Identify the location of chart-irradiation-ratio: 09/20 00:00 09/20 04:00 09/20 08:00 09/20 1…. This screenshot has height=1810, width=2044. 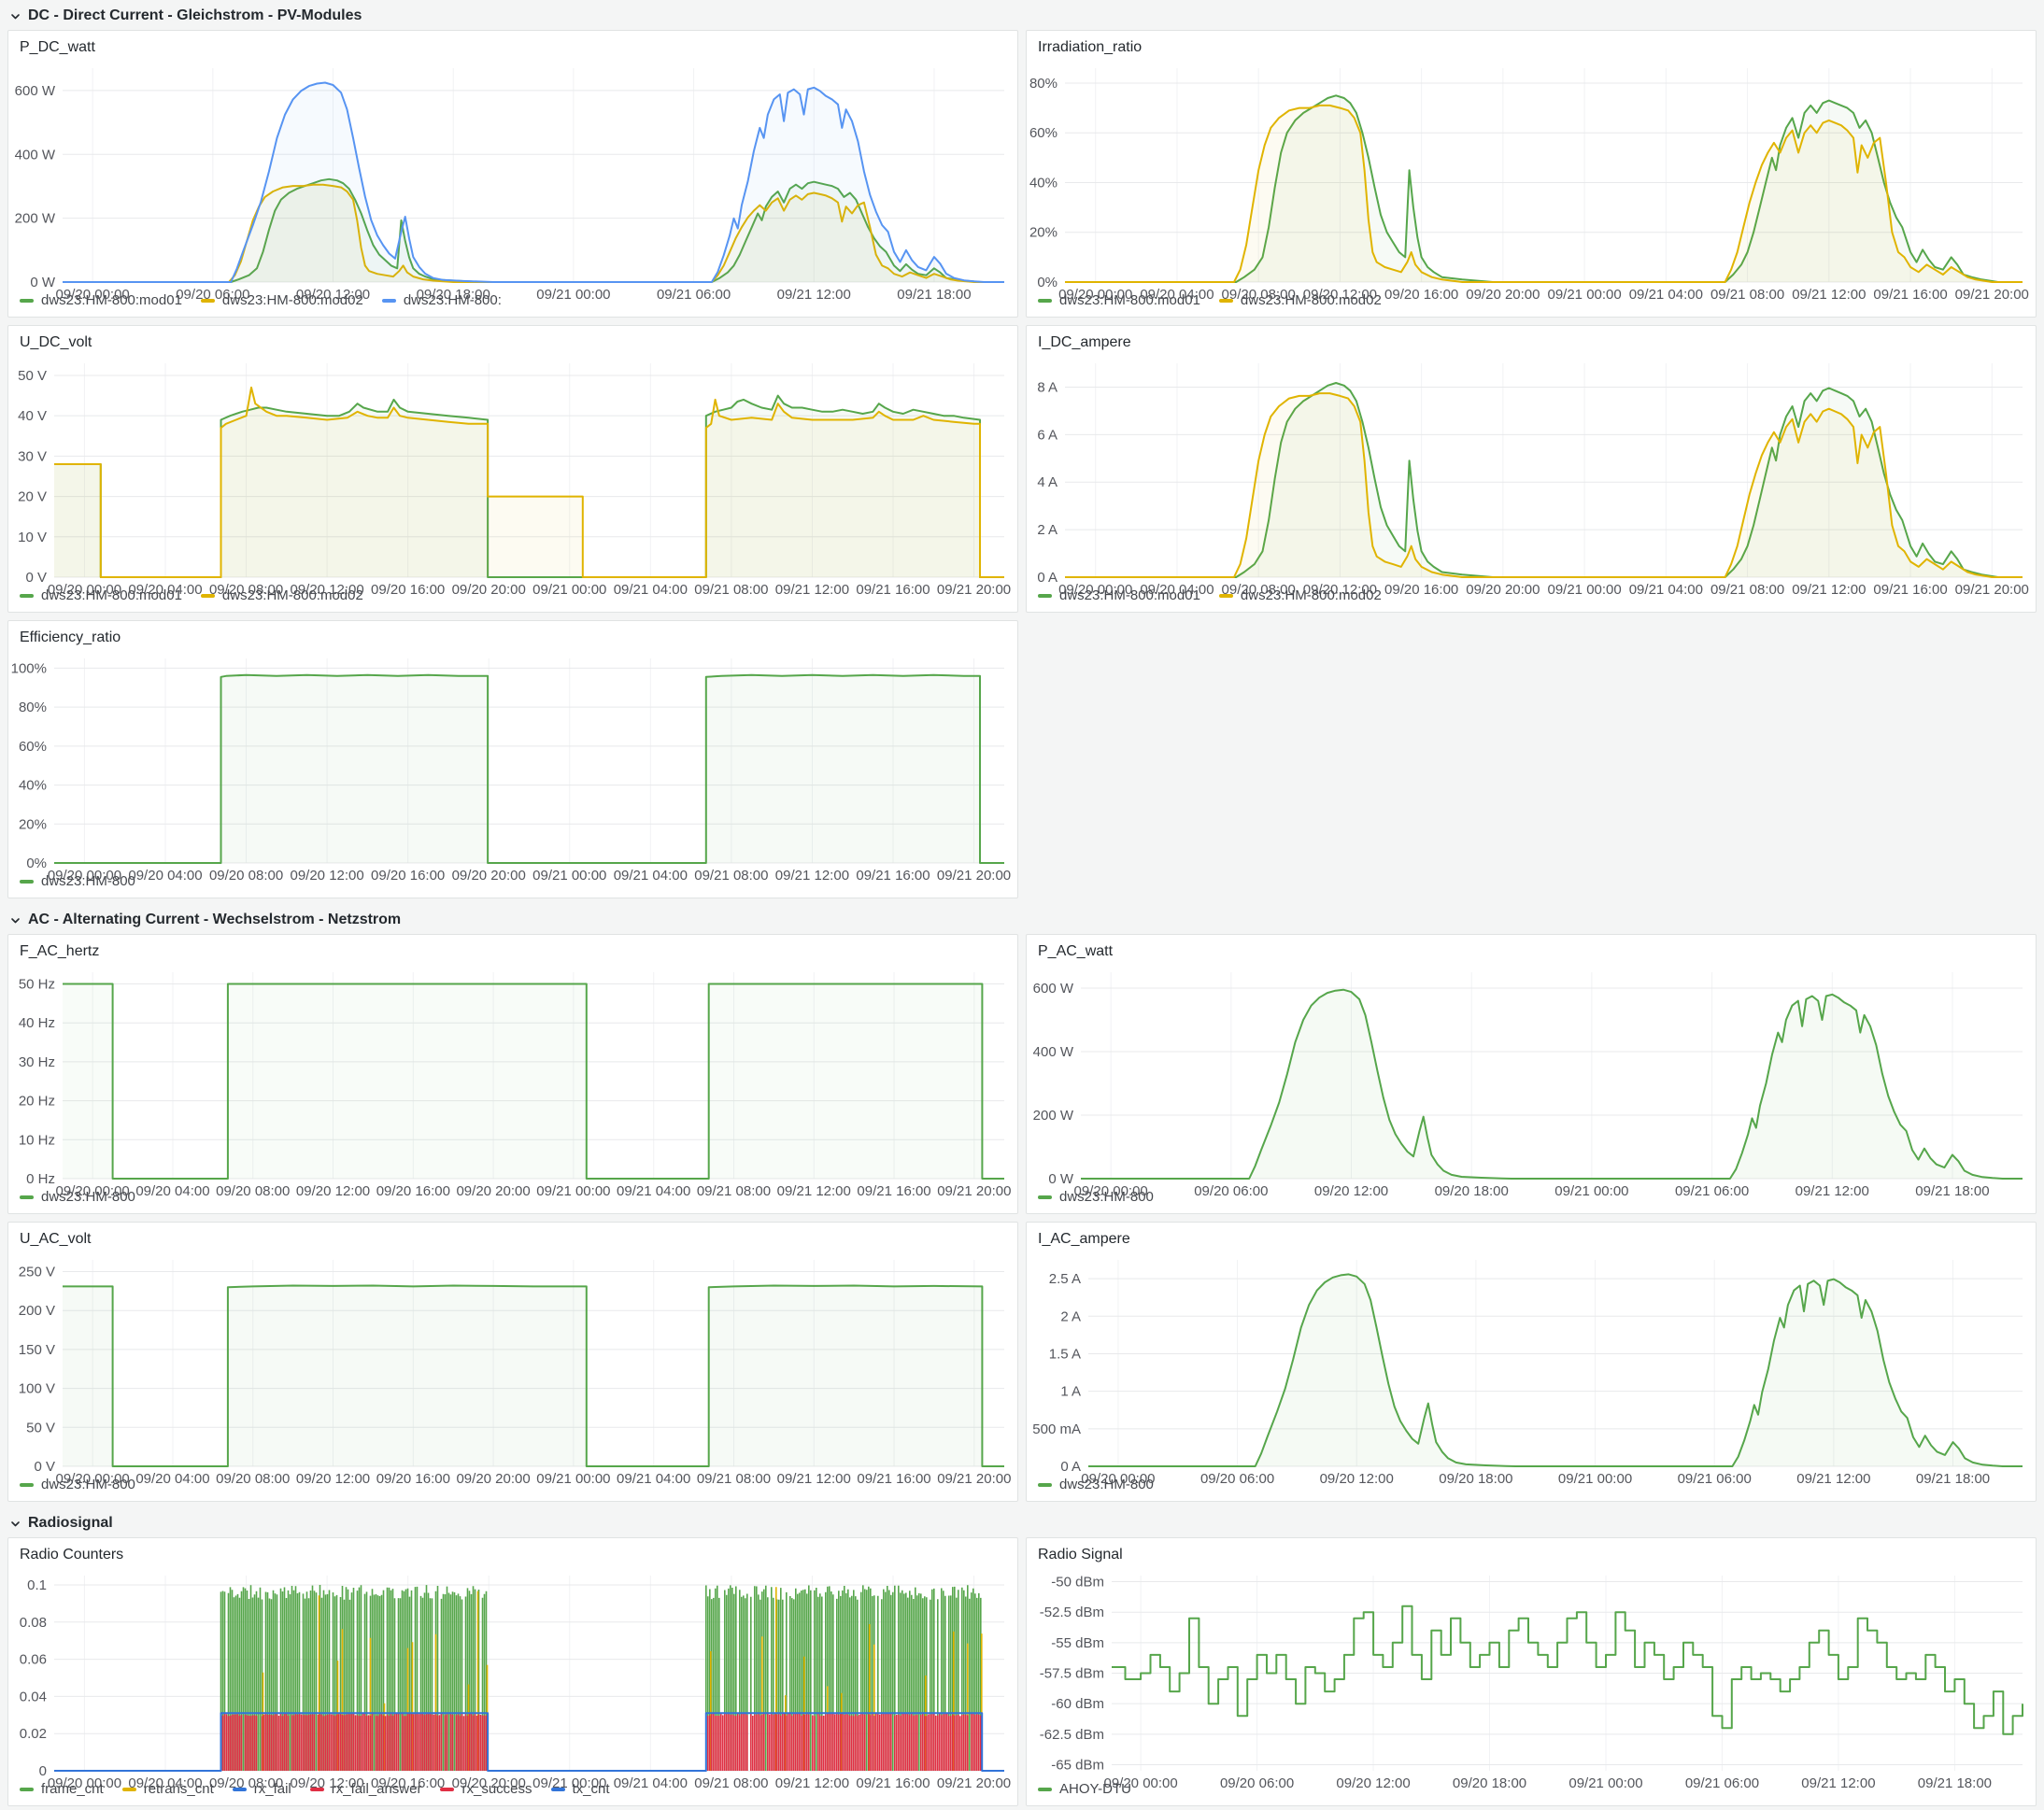
(1531, 181).